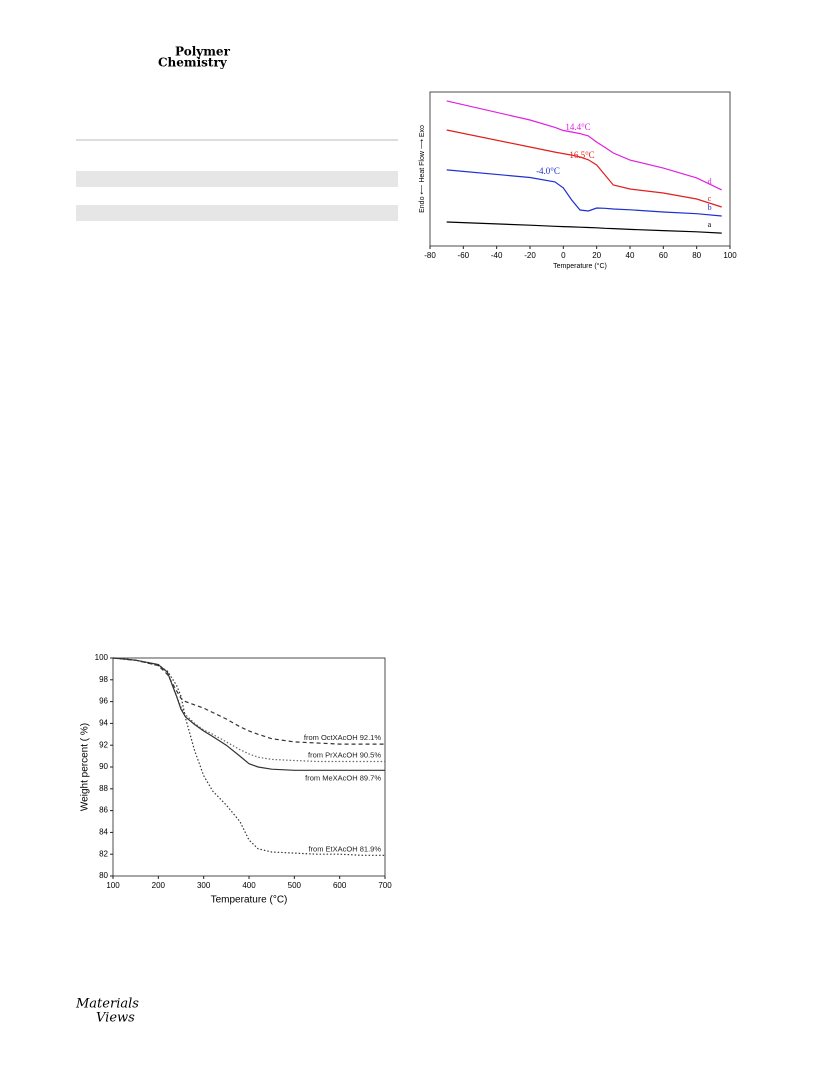 This screenshot has height=1079, width=816. Describe the element at coordinates (530, 255) in the screenshot. I see `x-tick-label: -20` at that location.